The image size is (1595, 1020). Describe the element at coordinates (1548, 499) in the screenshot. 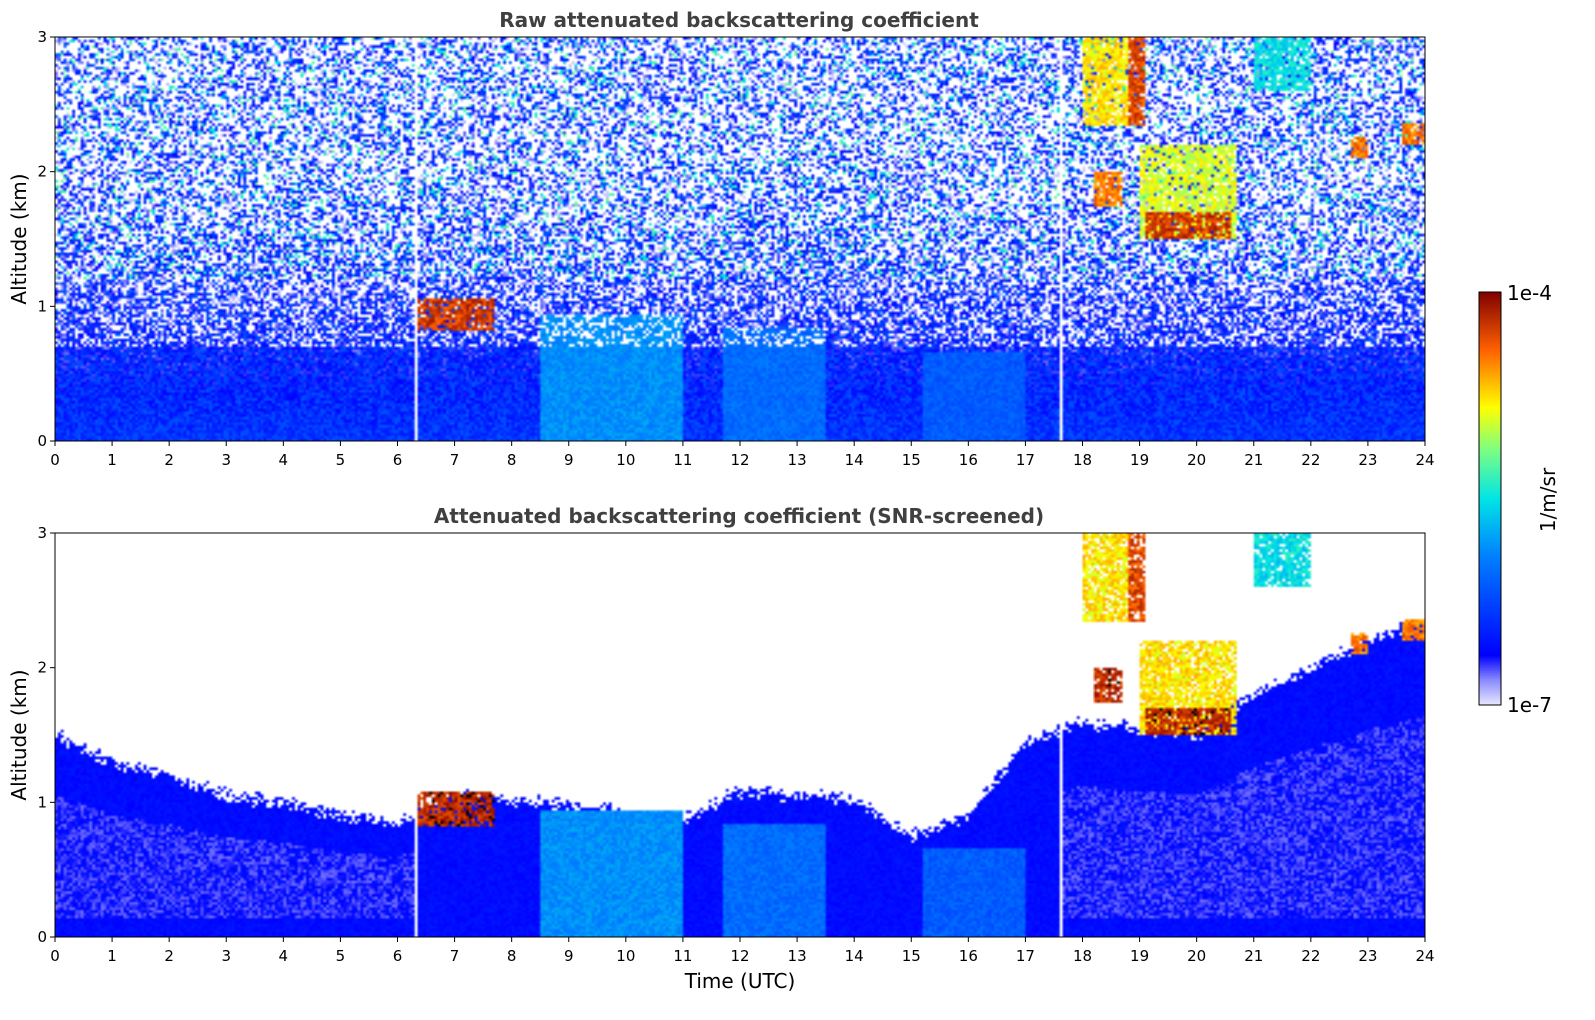

I see `colorbar-unit-label: 1/m/sr` at that location.